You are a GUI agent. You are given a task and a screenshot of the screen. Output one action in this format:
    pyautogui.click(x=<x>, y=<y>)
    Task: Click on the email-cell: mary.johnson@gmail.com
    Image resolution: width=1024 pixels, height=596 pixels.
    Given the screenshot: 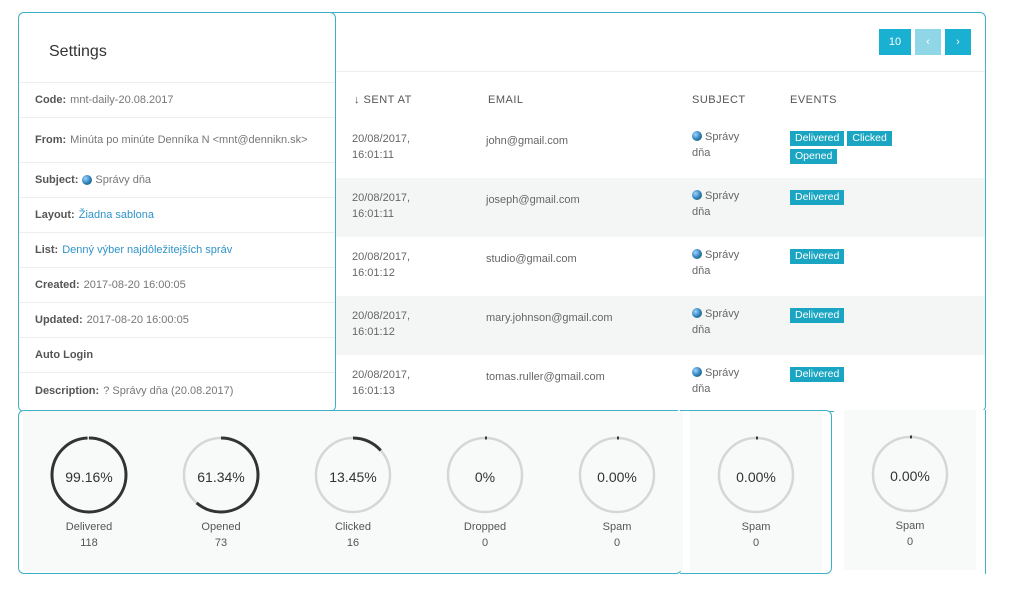 What is the action you would take?
    pyautogui.click(x=549, y=318)
    